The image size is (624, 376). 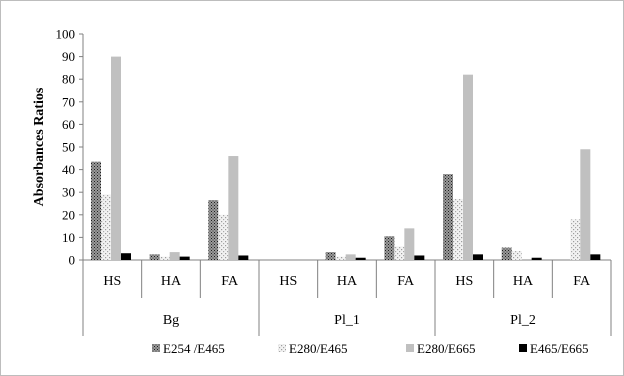 I want to click on y-axis-title: Absorbances Ratios, so click(x=39, y=146).